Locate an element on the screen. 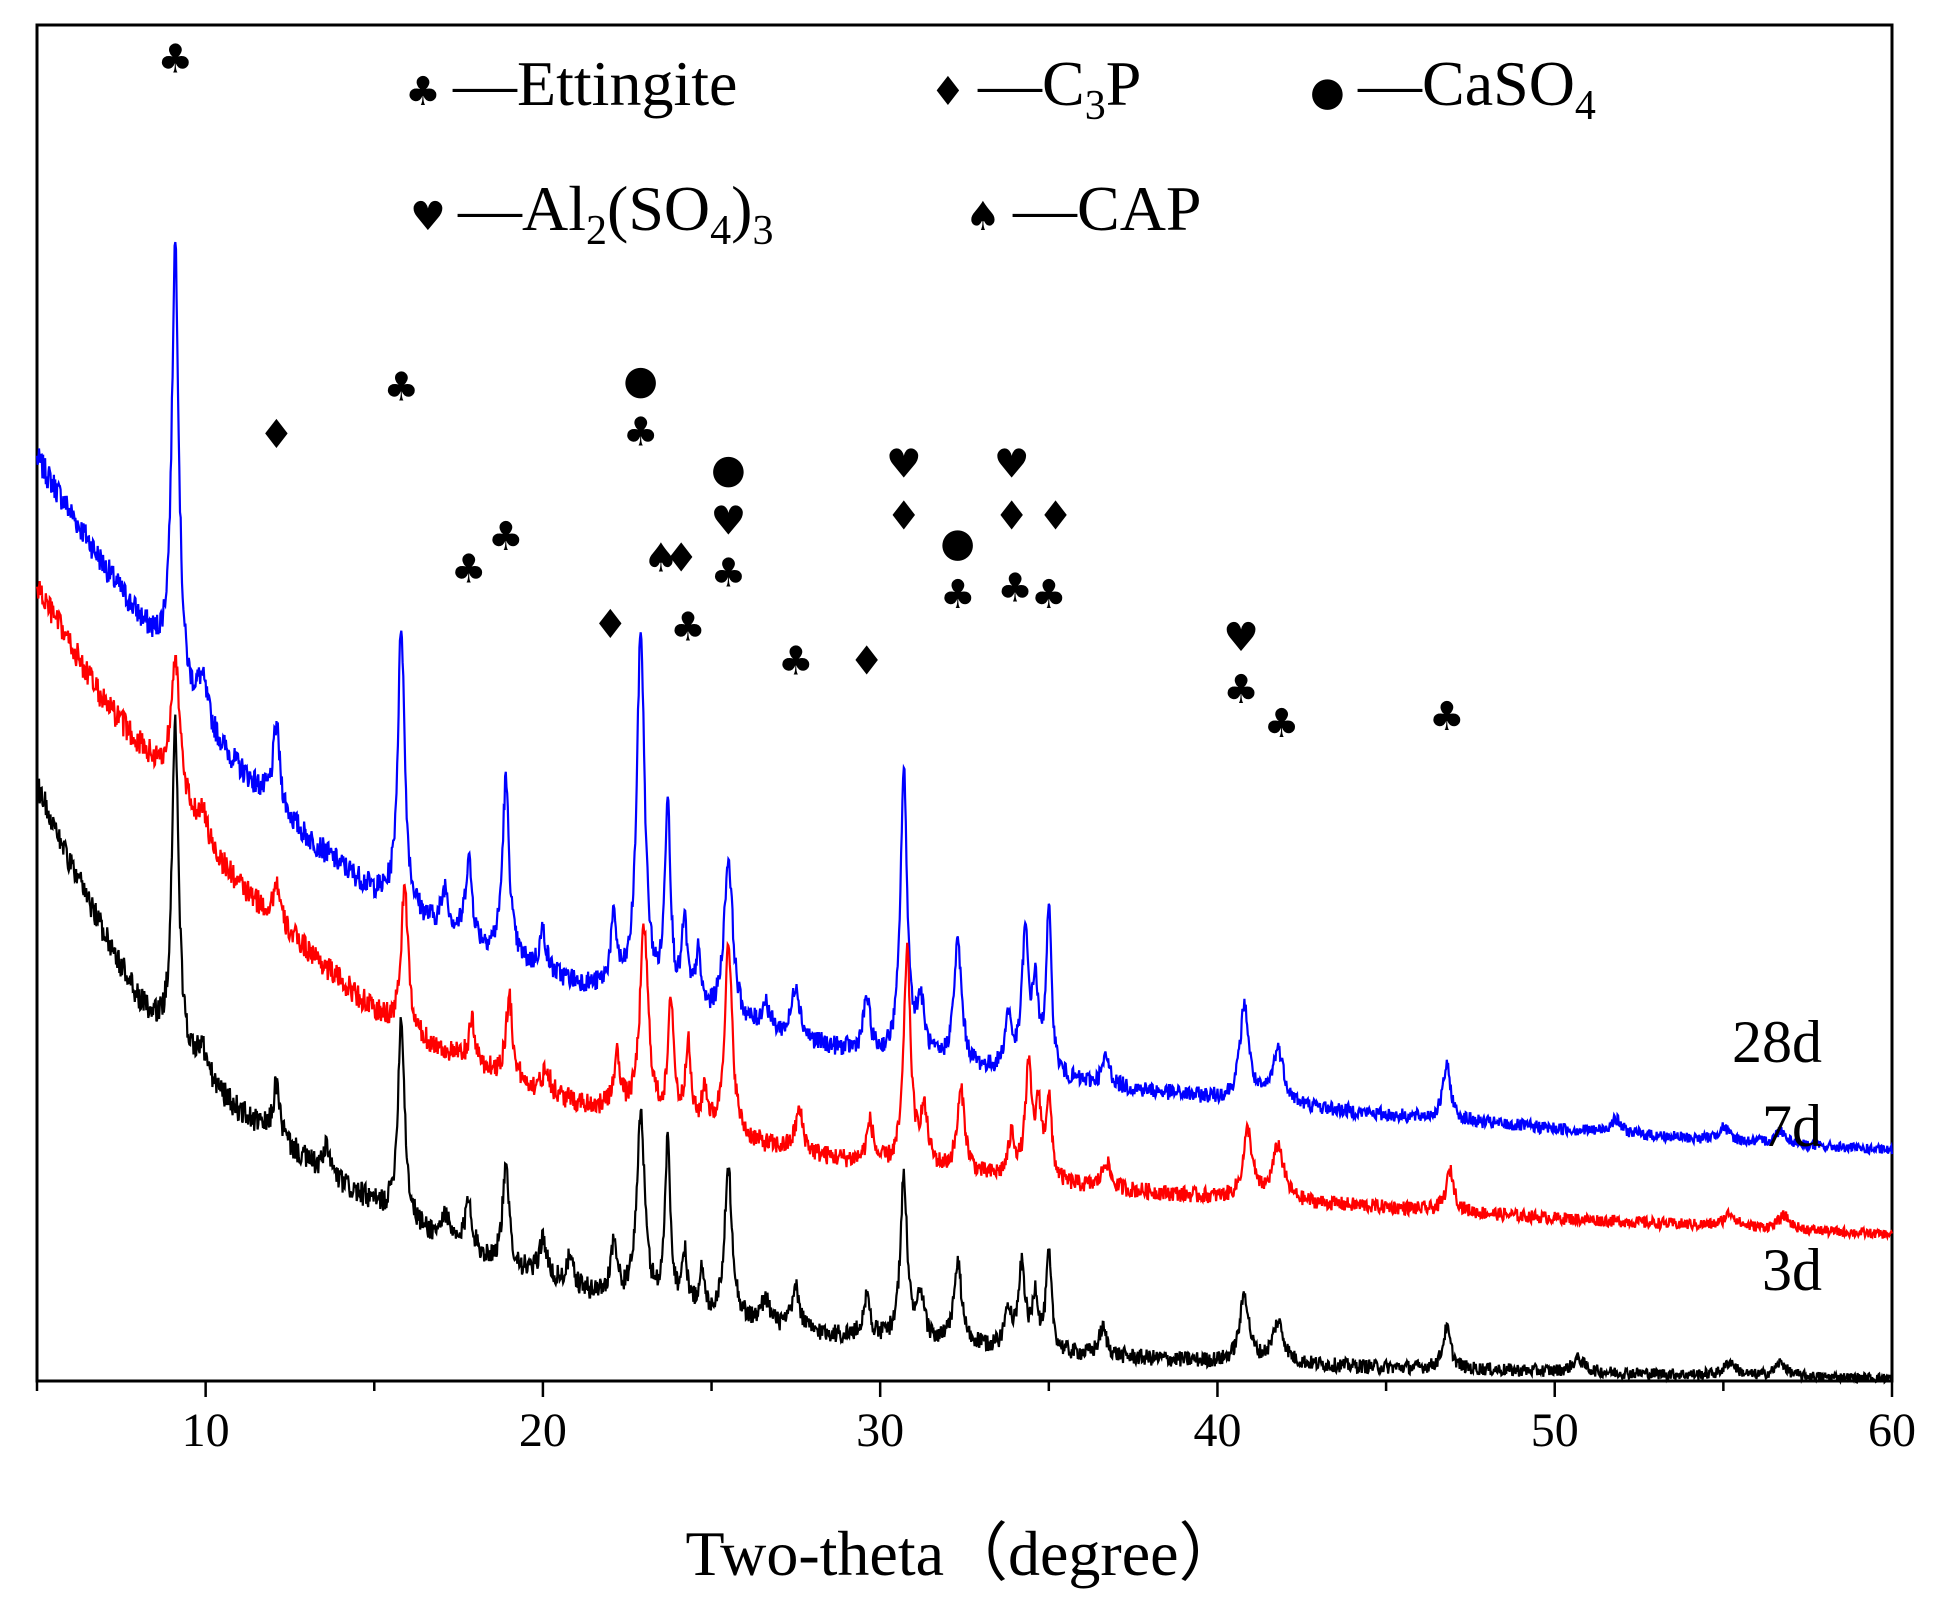  legend-item-CAP: ♠ —CAP is located at coordinates (1083, 208).